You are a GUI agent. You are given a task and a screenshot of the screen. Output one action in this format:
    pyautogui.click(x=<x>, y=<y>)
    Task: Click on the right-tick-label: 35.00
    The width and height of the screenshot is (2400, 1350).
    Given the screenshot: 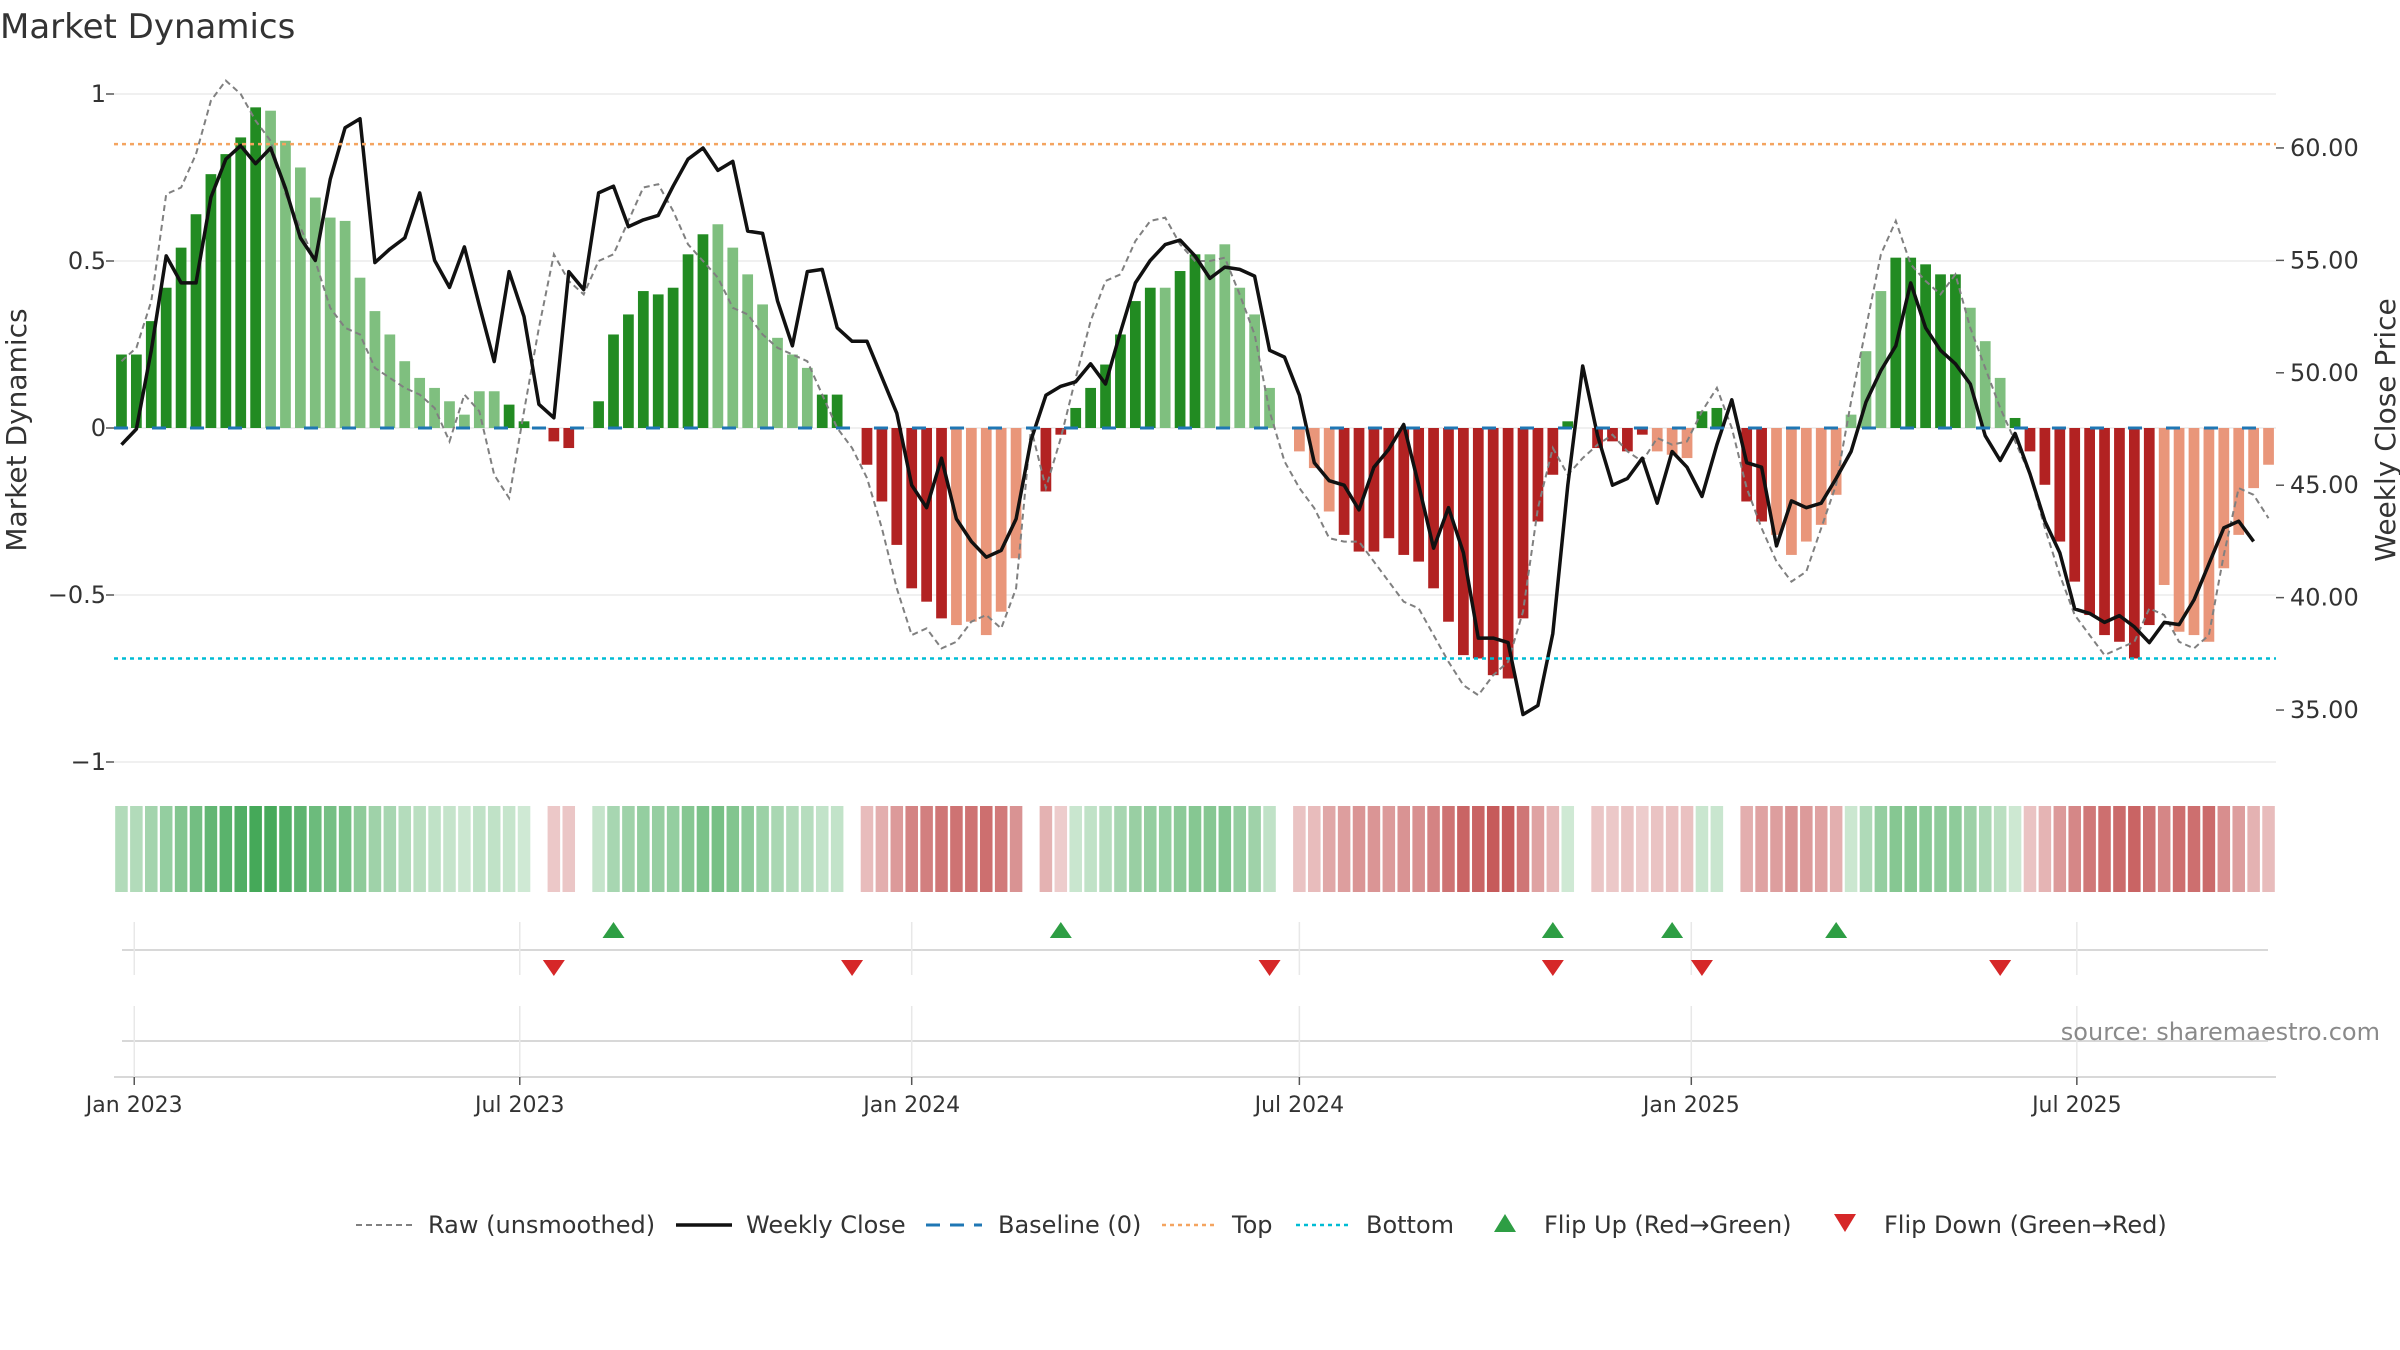 What is the action you would take?
    pyautogui.click(x=2324, y=710)
    